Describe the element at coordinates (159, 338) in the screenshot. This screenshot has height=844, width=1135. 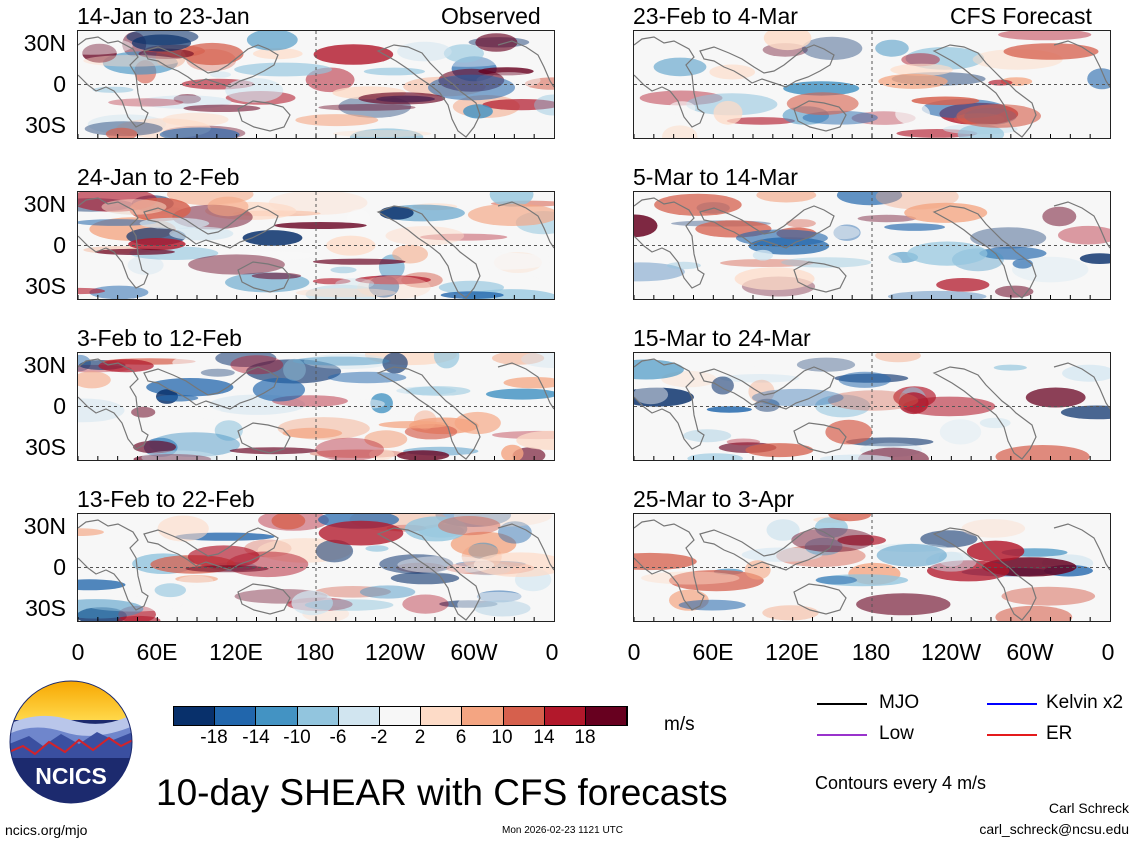
I see `panel-title: 3-Feb to 12-Feb` at that location.